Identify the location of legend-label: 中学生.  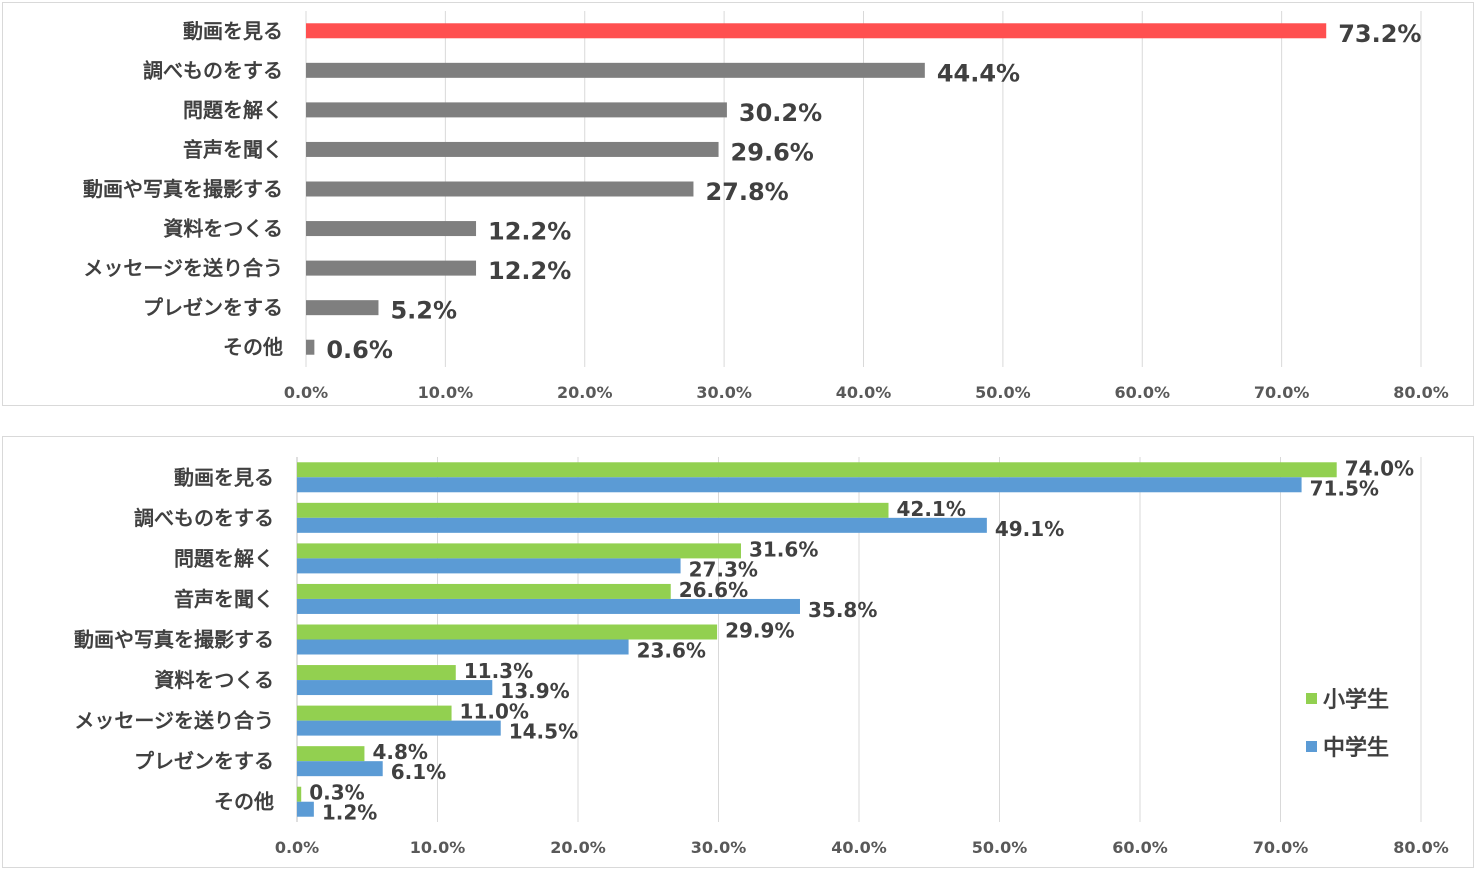
(1356, 748).